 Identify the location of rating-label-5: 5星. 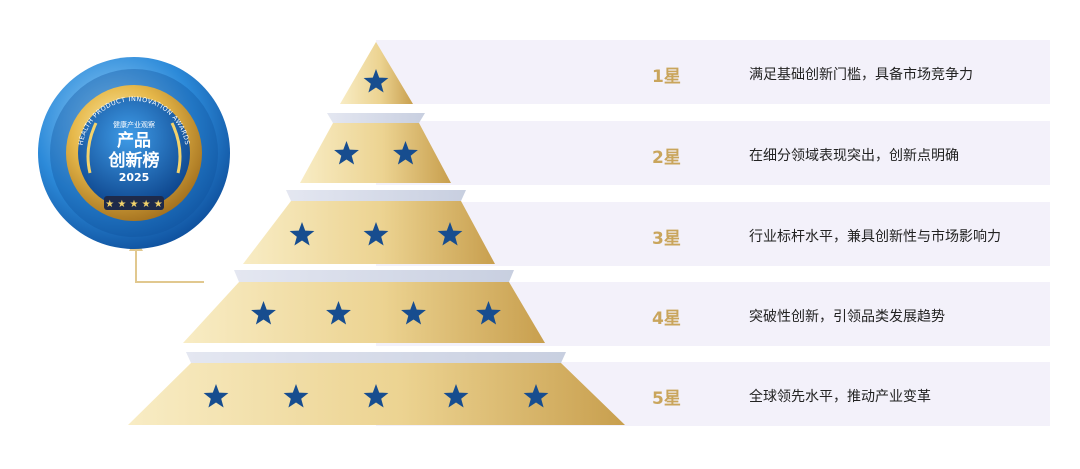
(666, 399).